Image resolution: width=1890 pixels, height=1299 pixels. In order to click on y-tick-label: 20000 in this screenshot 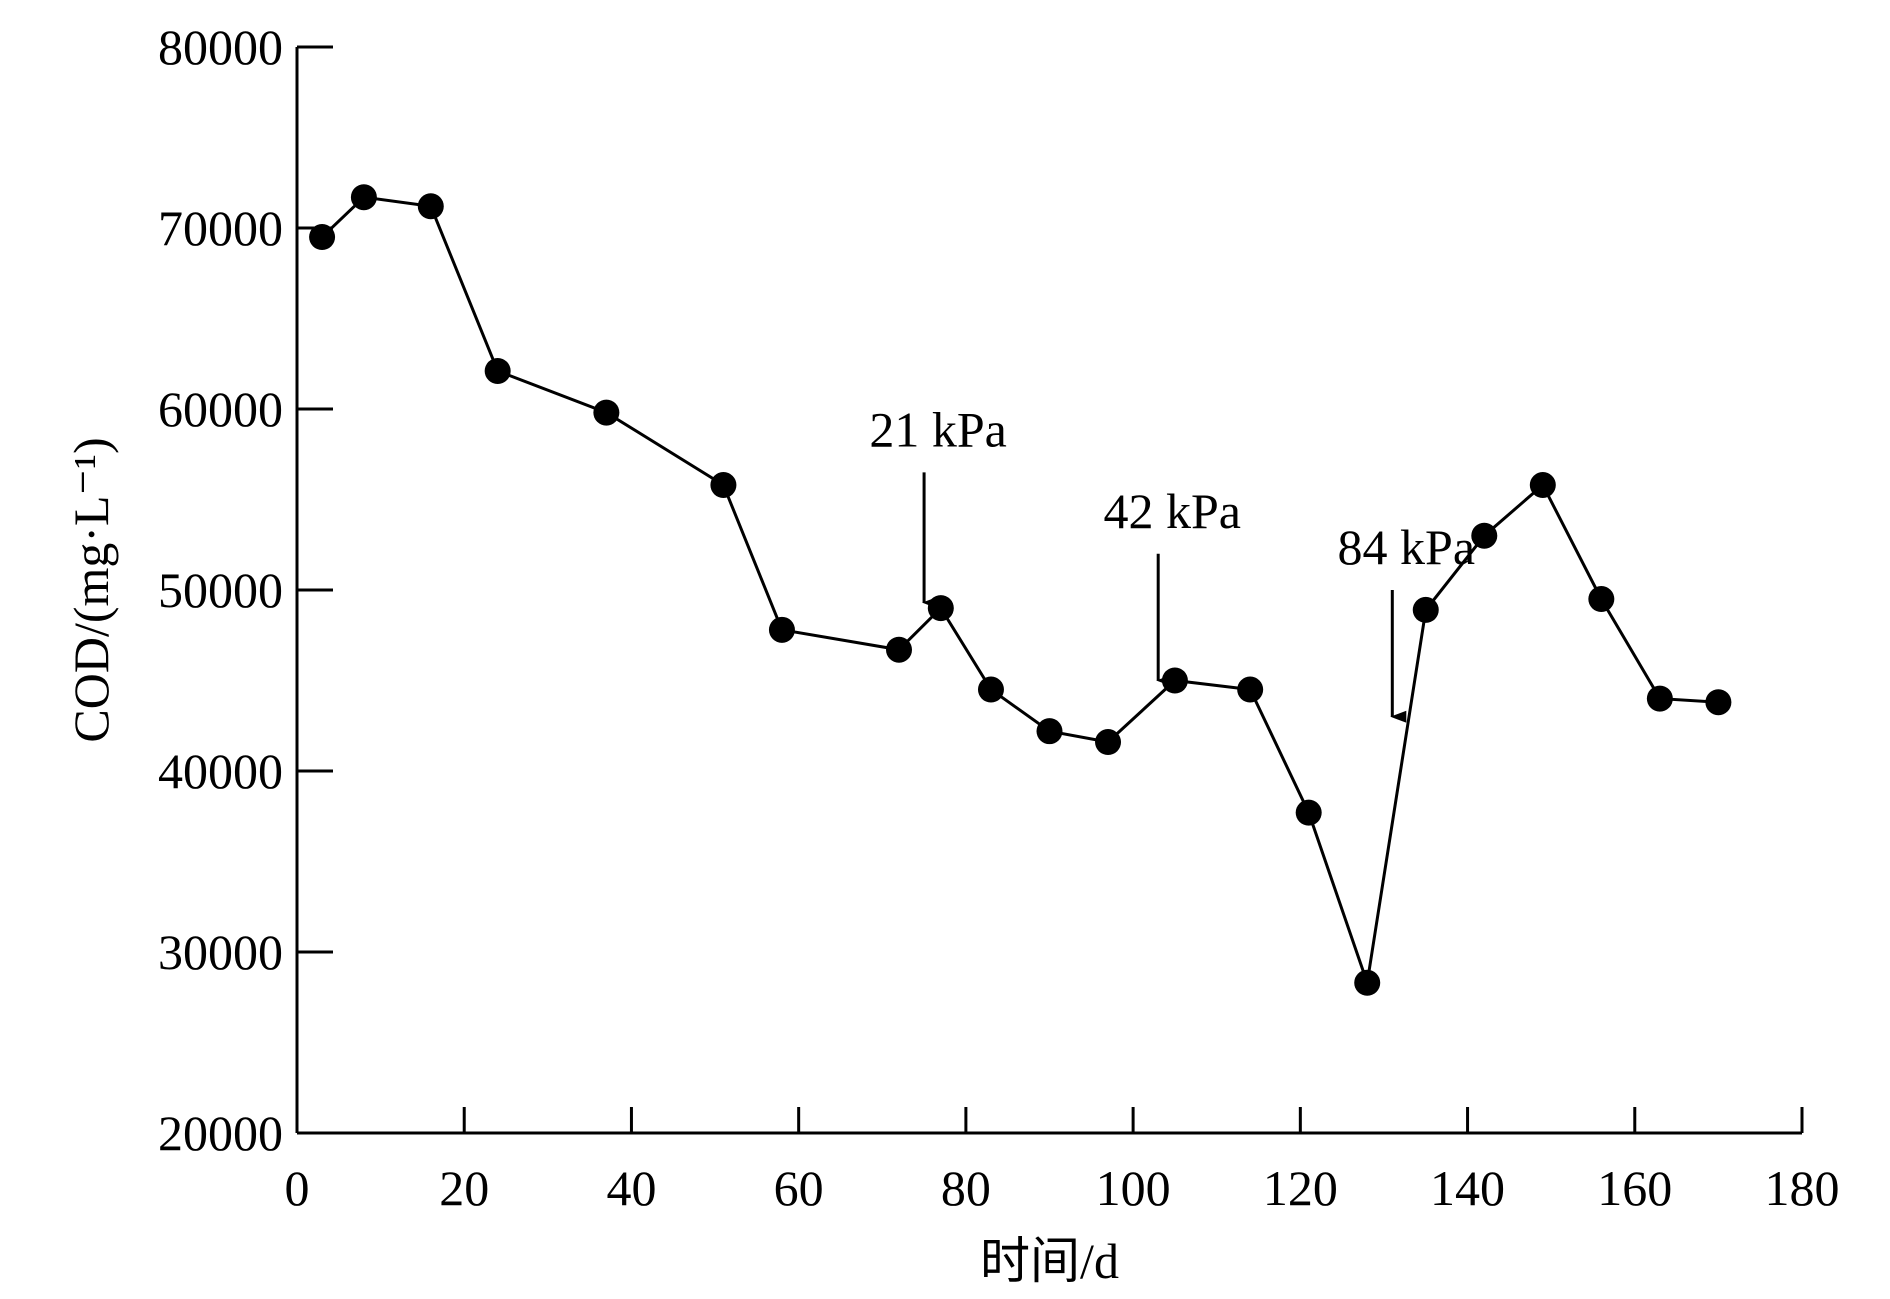, I will do `click(220, 1133)`.